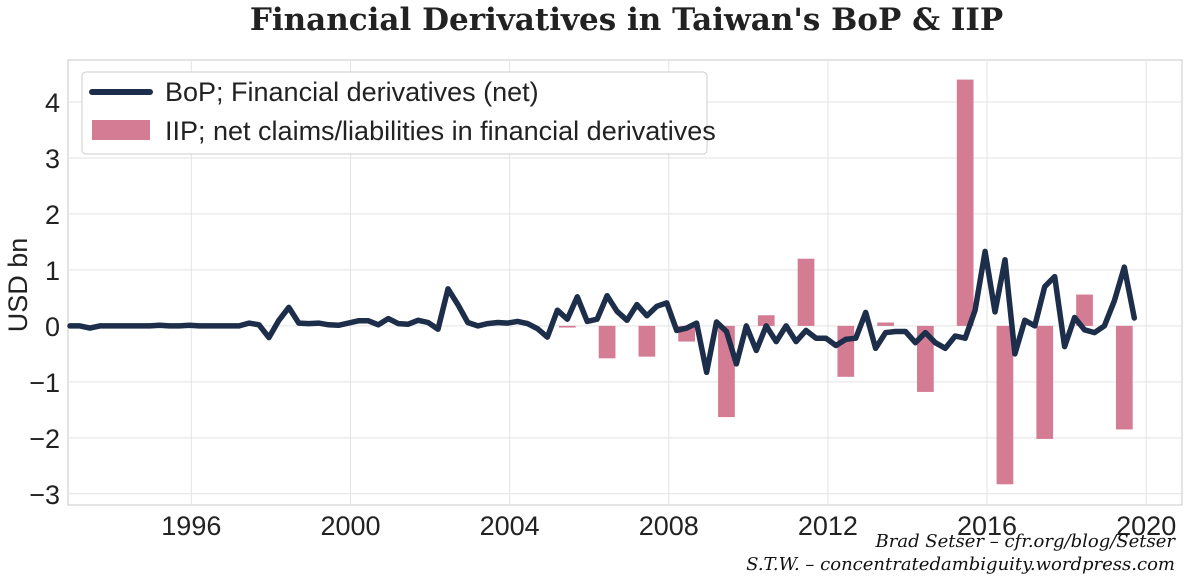 Image resolution: width=1189 pixels, height=581 pixels. Describe the element at coordinates (52, 215) in the screenshot. I see `y-tick-label: 2` at that location.